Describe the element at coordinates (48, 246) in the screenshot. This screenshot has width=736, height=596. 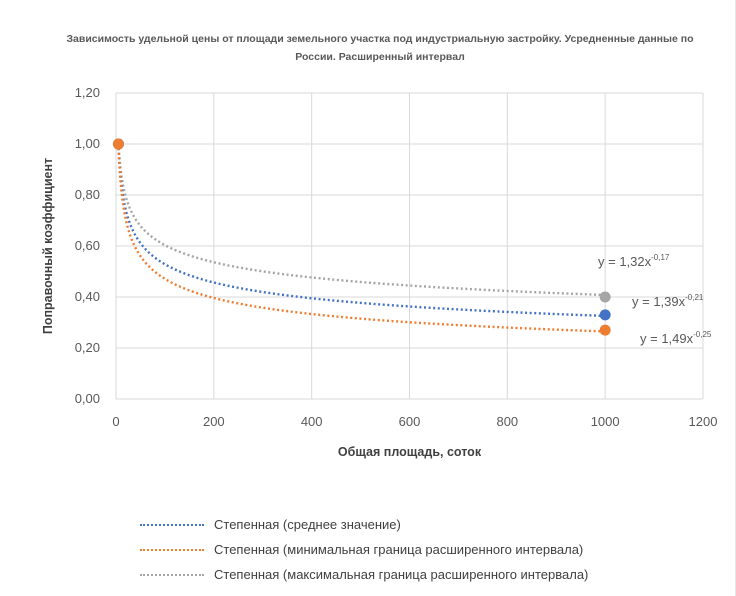
I see `y-axis-title: Поправочный коэффициент` at that location.